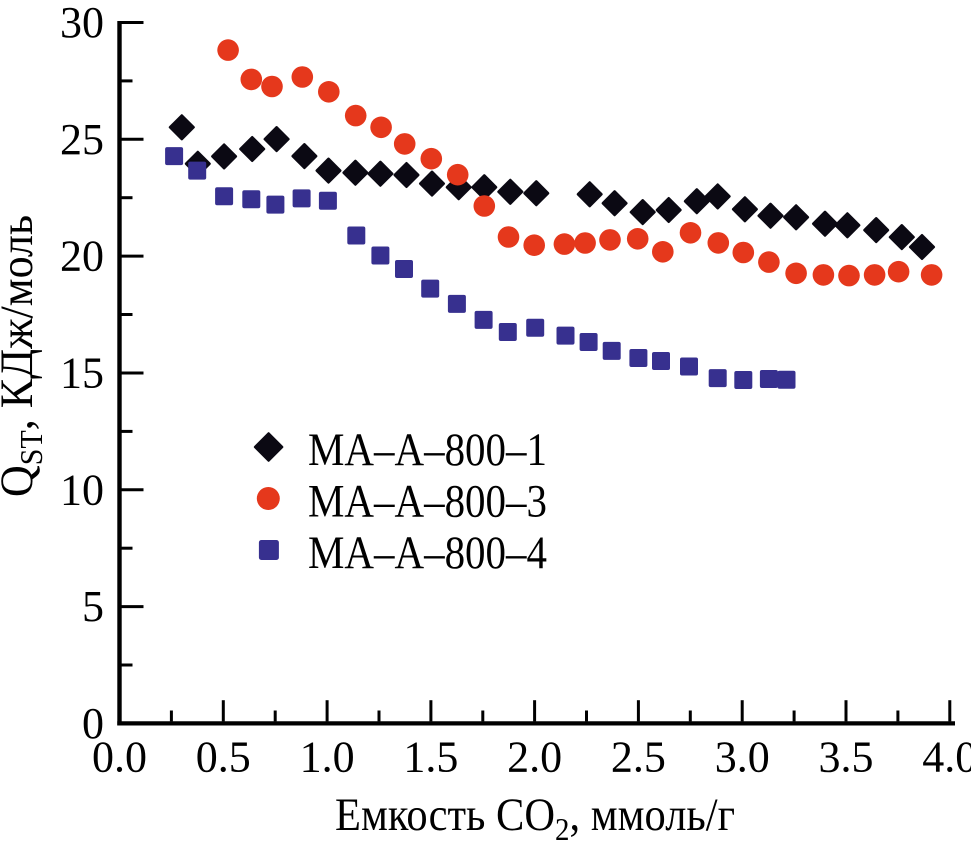  What do you see at coordinates (82, 139) in the screenshot?
I see `svg-text: 25` at bounding box center [82, 139].